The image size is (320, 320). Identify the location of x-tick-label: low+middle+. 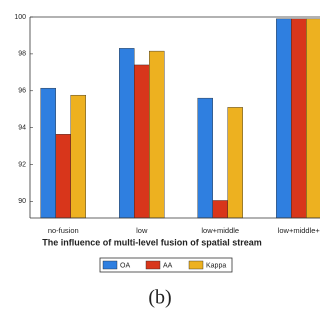
(299, 230).